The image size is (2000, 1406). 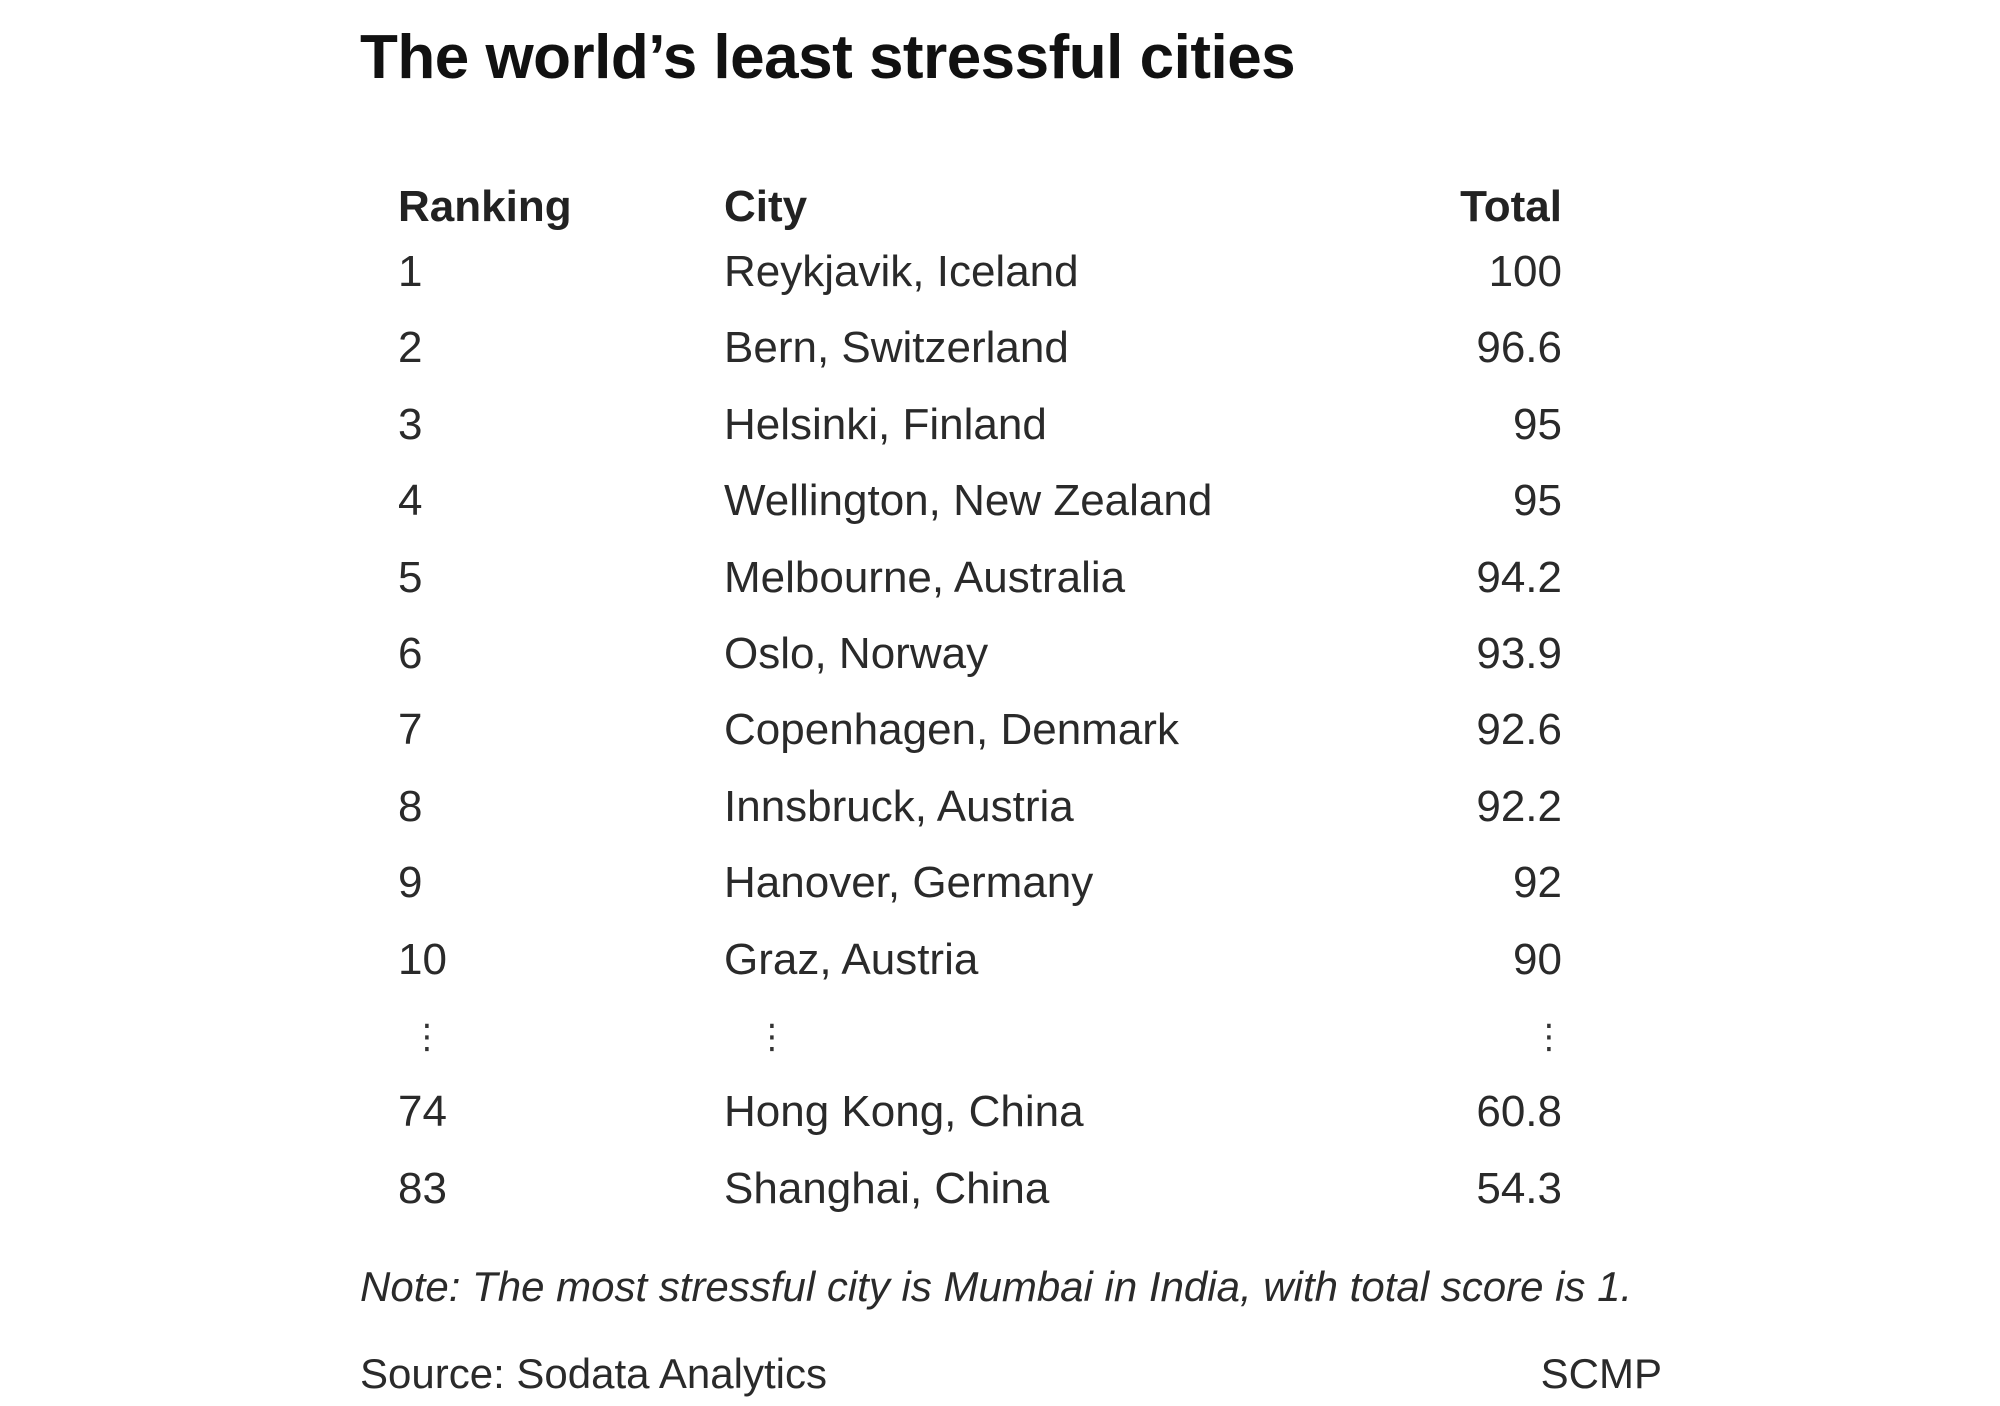 I want to click on header-ranking: Ranking, so click(x=485, y=206).